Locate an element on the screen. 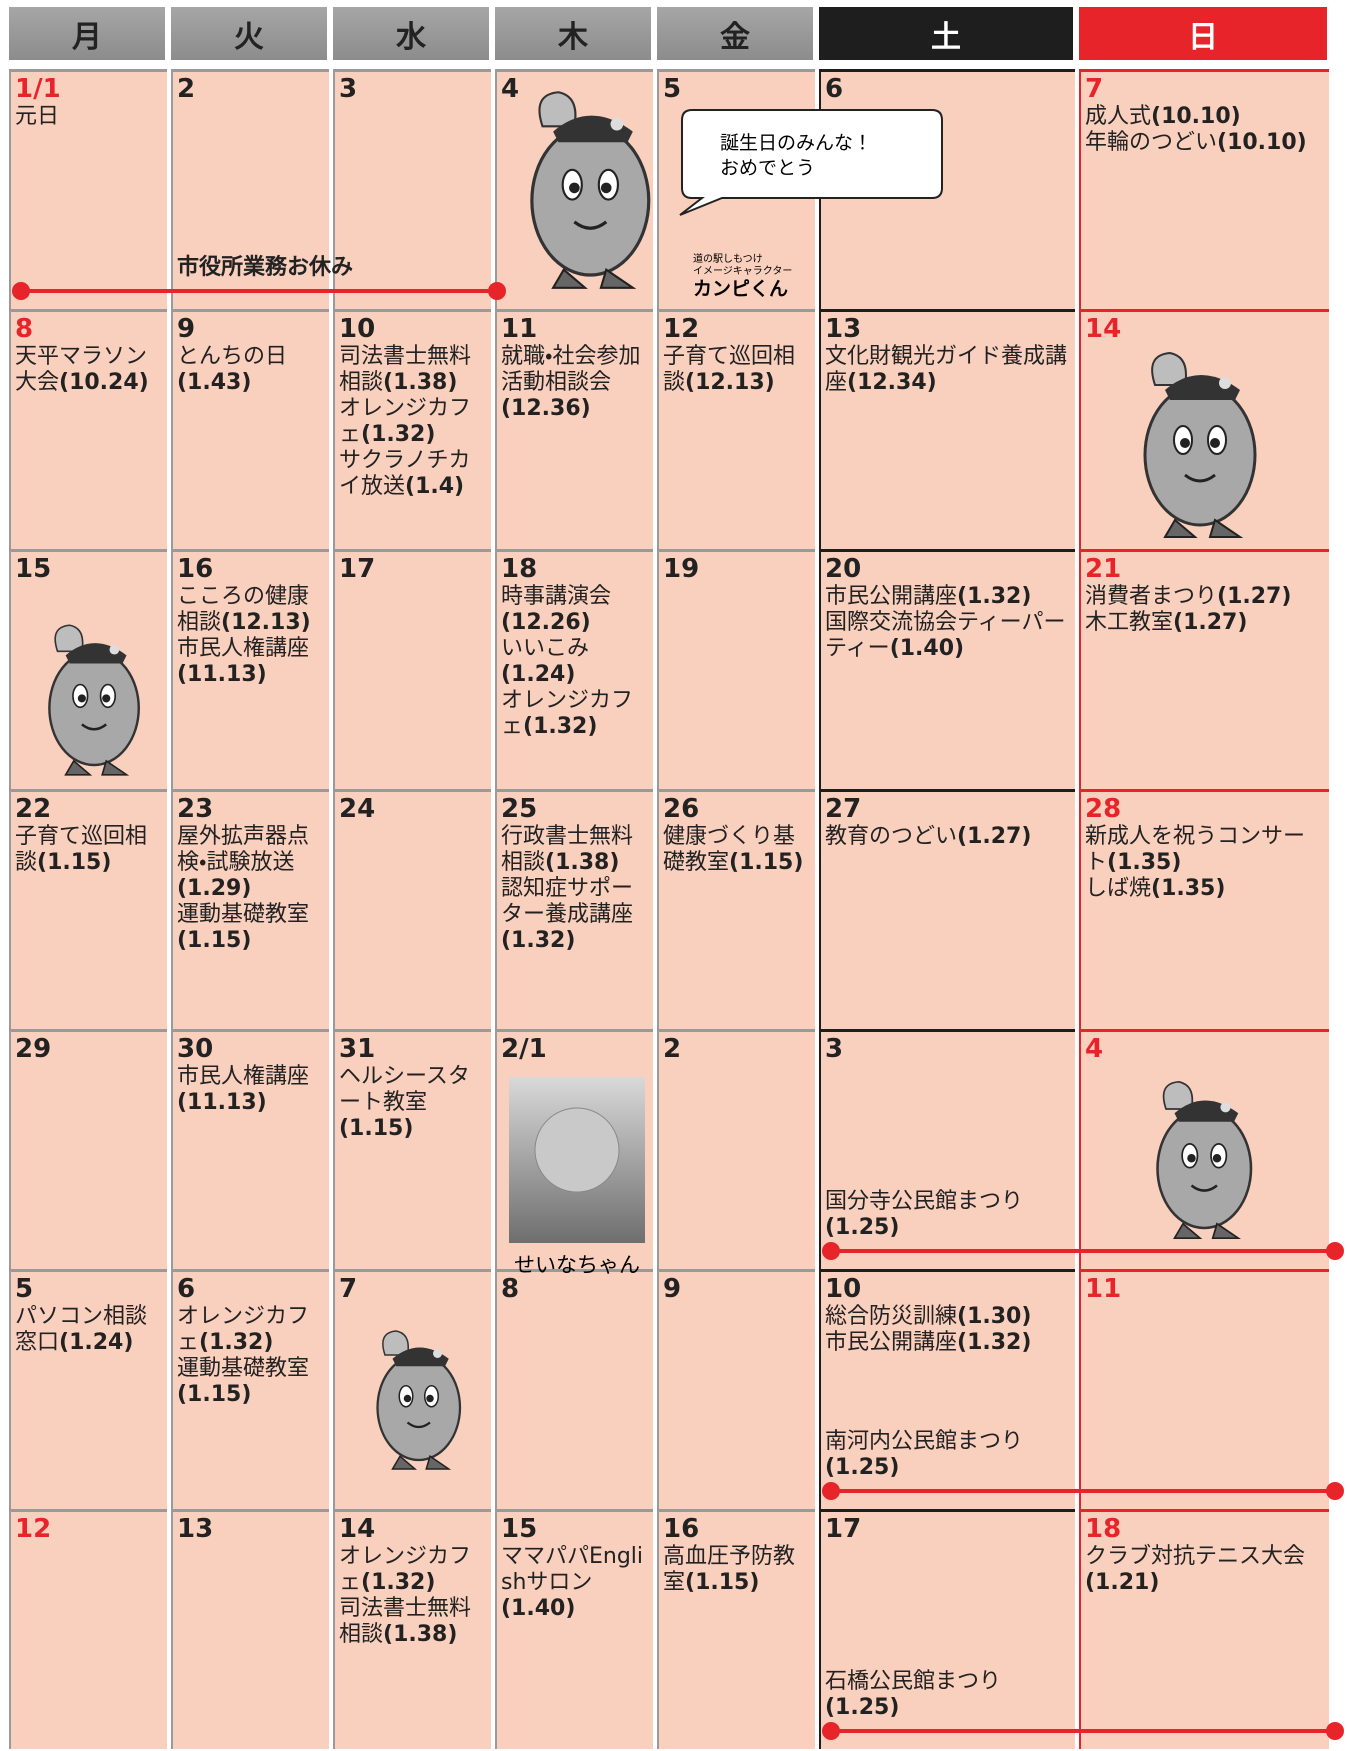 The width and height of the screenshot is (1347, 1751). day-cell: 2/1 is located at coordinates (574, 1149).